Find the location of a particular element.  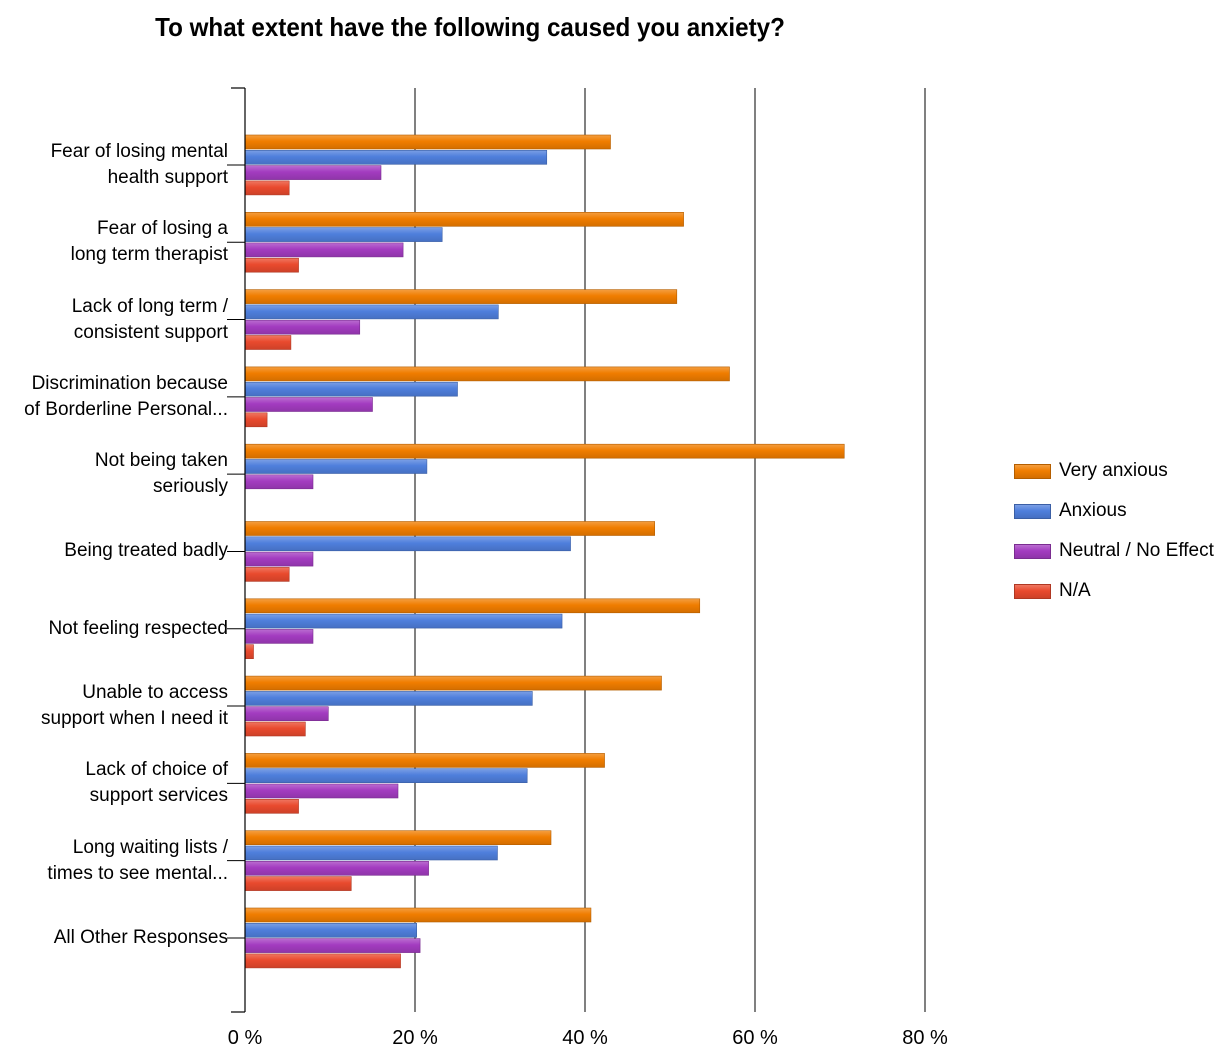

legend-label: N/A is located at coordinates (1075, 590).